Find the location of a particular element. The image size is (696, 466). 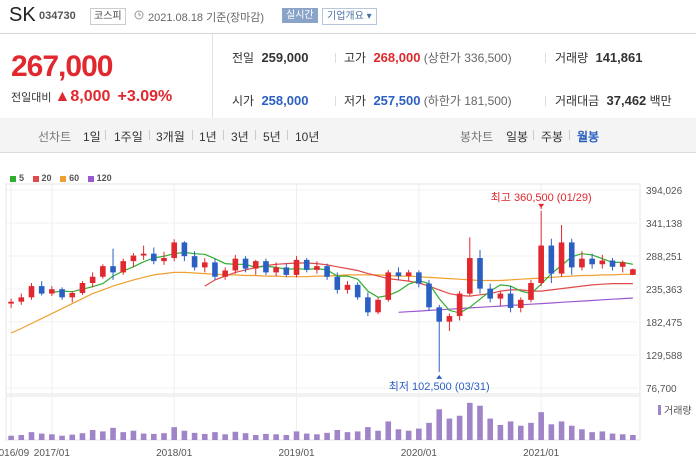

volume: 거래량 141,861 is located at coordinates (598, 57).